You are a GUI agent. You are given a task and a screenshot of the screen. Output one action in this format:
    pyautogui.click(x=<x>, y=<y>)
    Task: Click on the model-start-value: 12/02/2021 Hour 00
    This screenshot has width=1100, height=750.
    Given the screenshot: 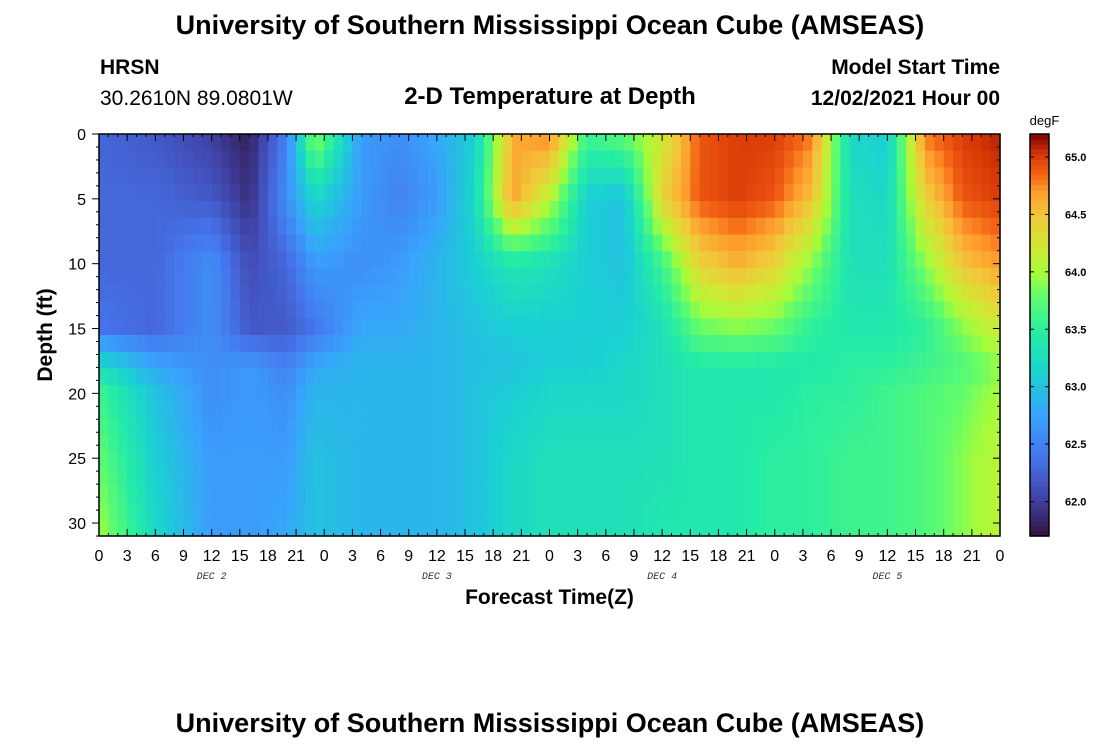 What is the action you would take?
    pyautogui.click(x=905, y=98)
    